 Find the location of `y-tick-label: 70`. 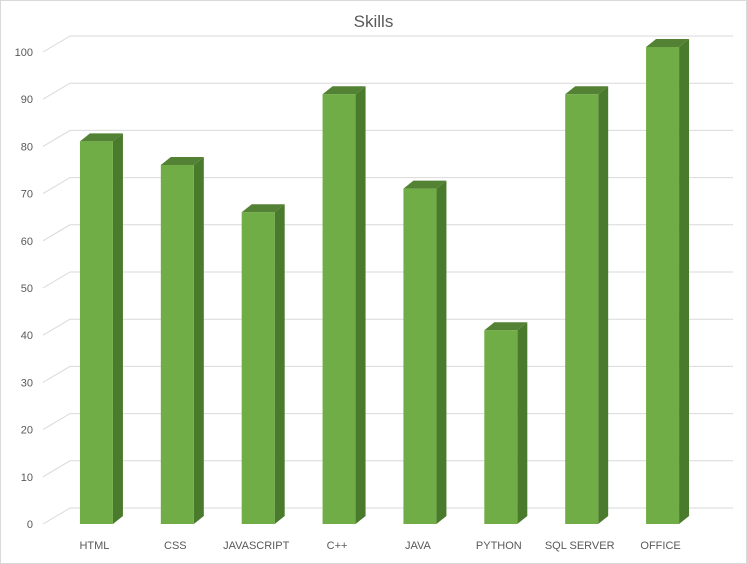

y-tick-label: 70 is located at coordinates (27, 195).